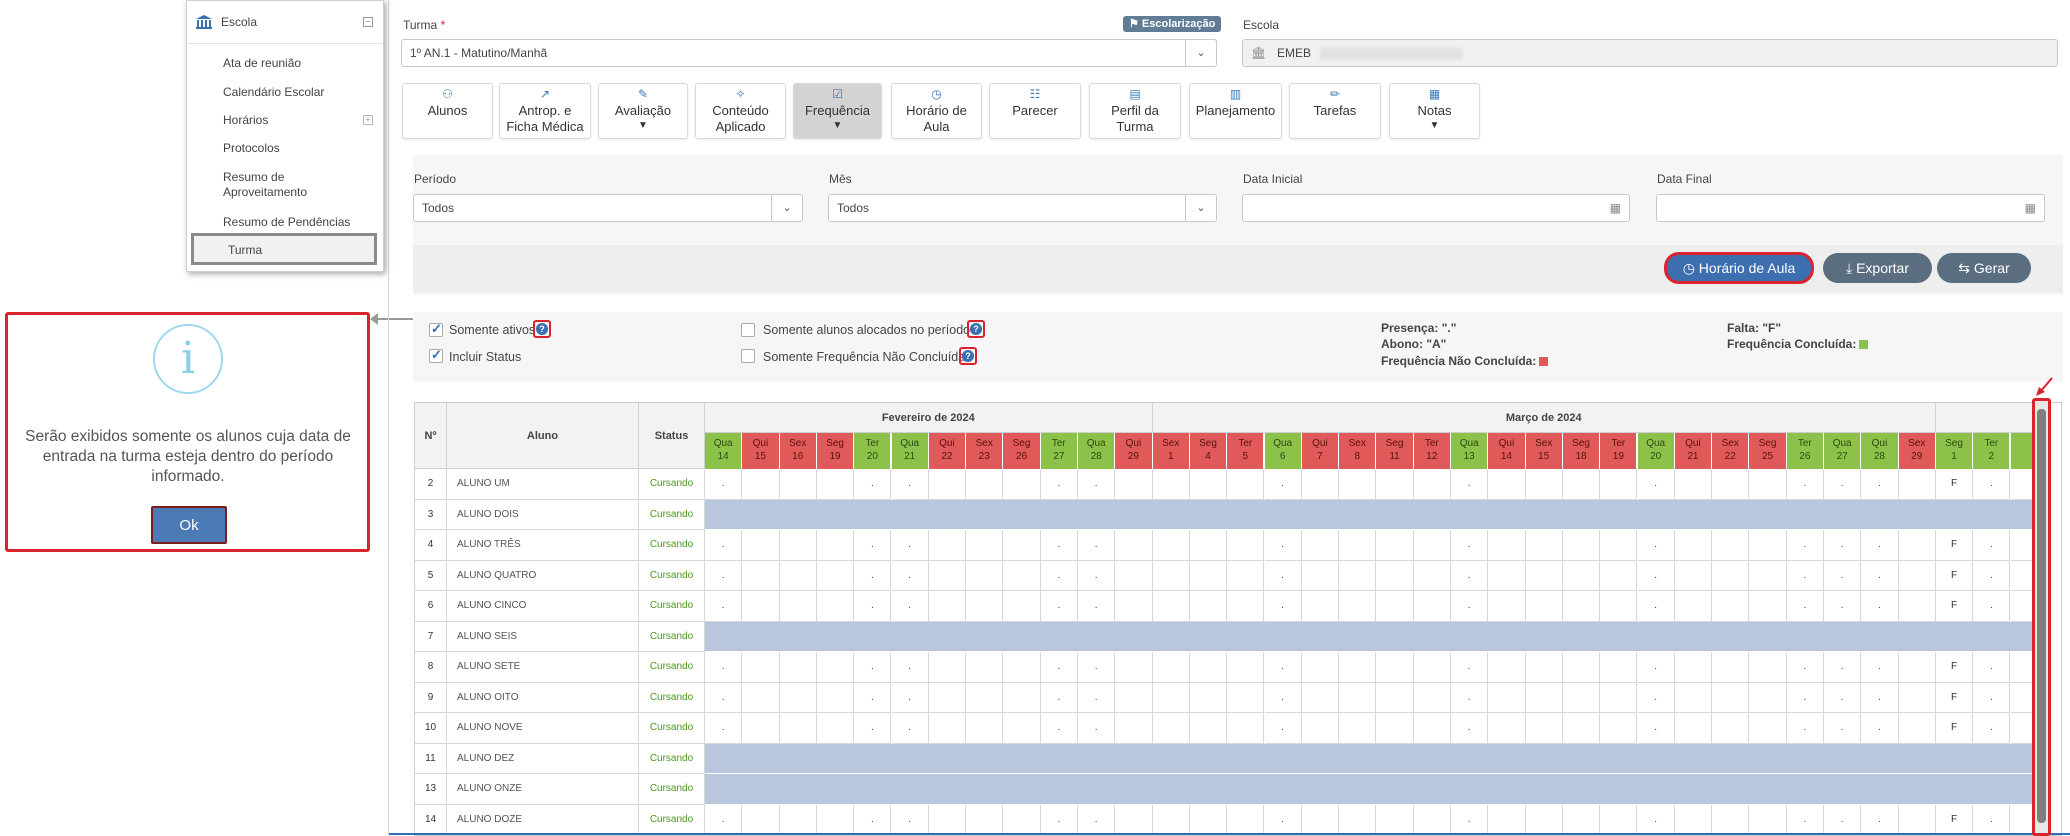  I want to click on sidebar-item-turma-highlight: Turma, so click(284, 249).